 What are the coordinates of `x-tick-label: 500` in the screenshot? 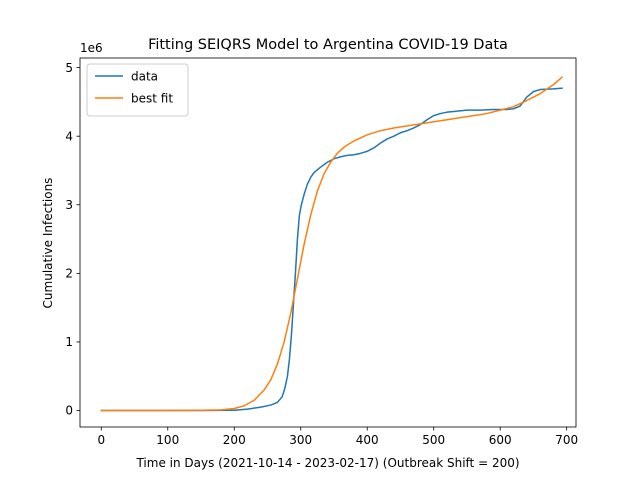 It's located at (433, 440).